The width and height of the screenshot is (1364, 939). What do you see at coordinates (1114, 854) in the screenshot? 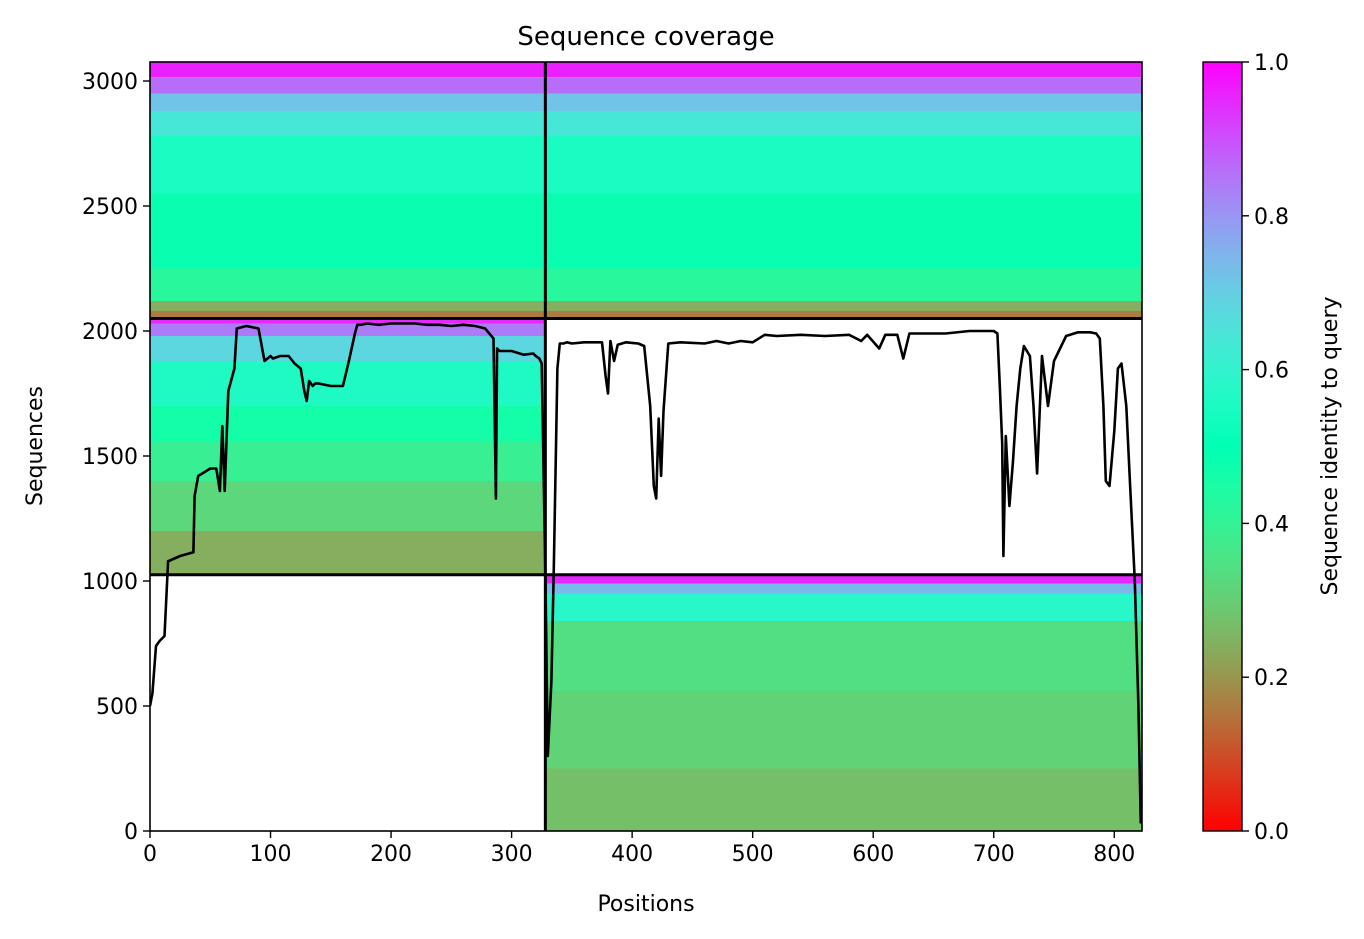
I see `x-tick-label: 800` at bounding box center [1114, 854].